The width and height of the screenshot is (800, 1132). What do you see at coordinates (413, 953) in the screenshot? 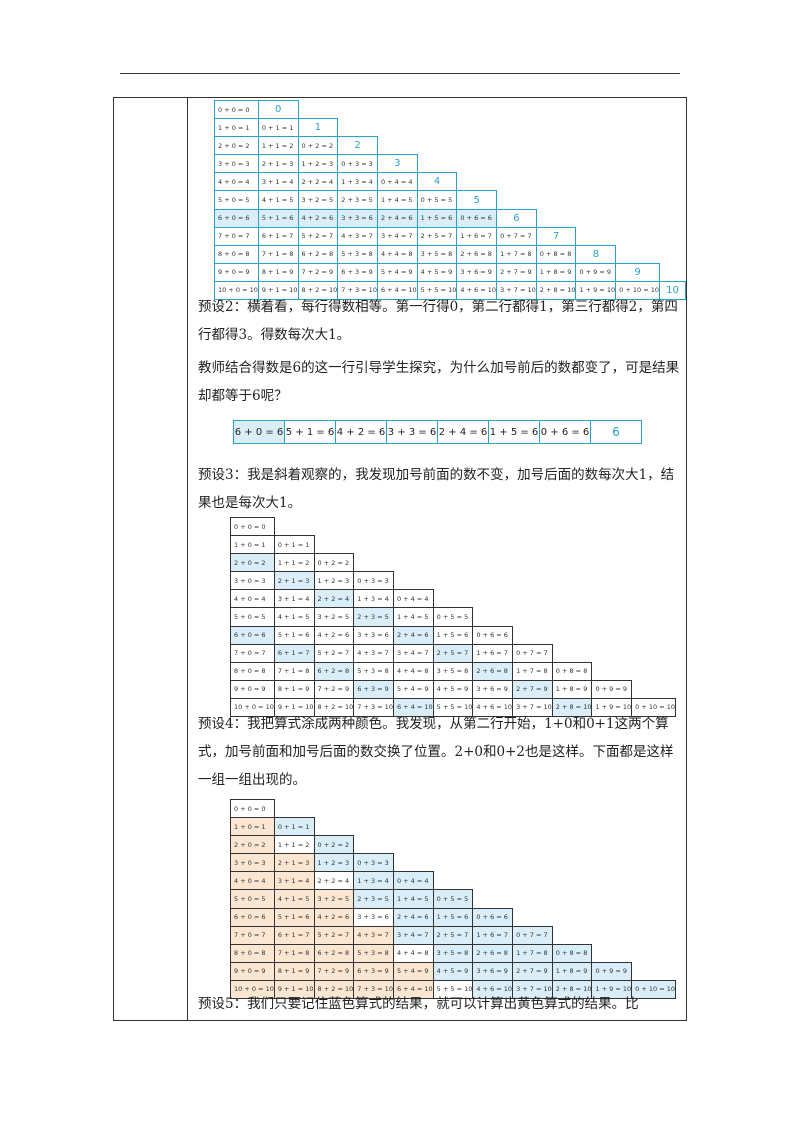
I see `equation-cell: 4 + 4 = 8` at bounding box center [413, 953].